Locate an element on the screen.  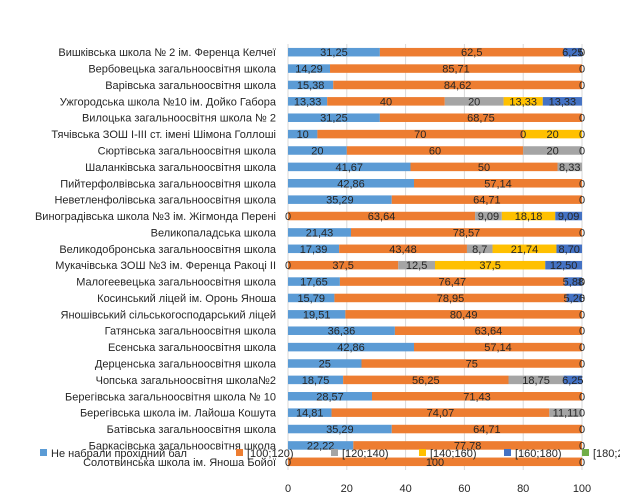
data-label: 14,29 is located at coordinates (309, 70).